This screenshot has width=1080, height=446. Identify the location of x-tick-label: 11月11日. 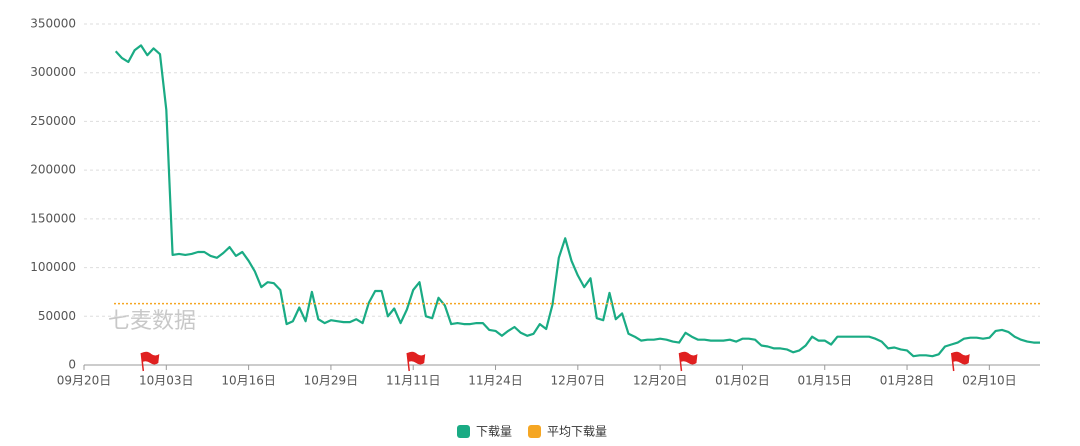
(413, 381).